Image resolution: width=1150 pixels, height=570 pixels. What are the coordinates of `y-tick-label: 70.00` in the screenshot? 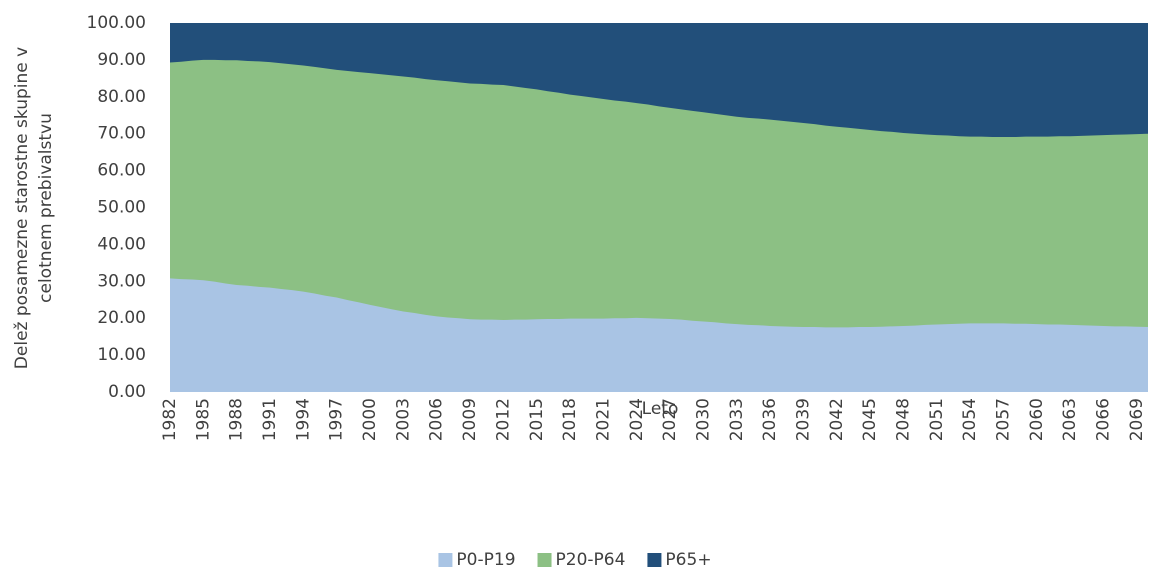 It's located at (121, 134).